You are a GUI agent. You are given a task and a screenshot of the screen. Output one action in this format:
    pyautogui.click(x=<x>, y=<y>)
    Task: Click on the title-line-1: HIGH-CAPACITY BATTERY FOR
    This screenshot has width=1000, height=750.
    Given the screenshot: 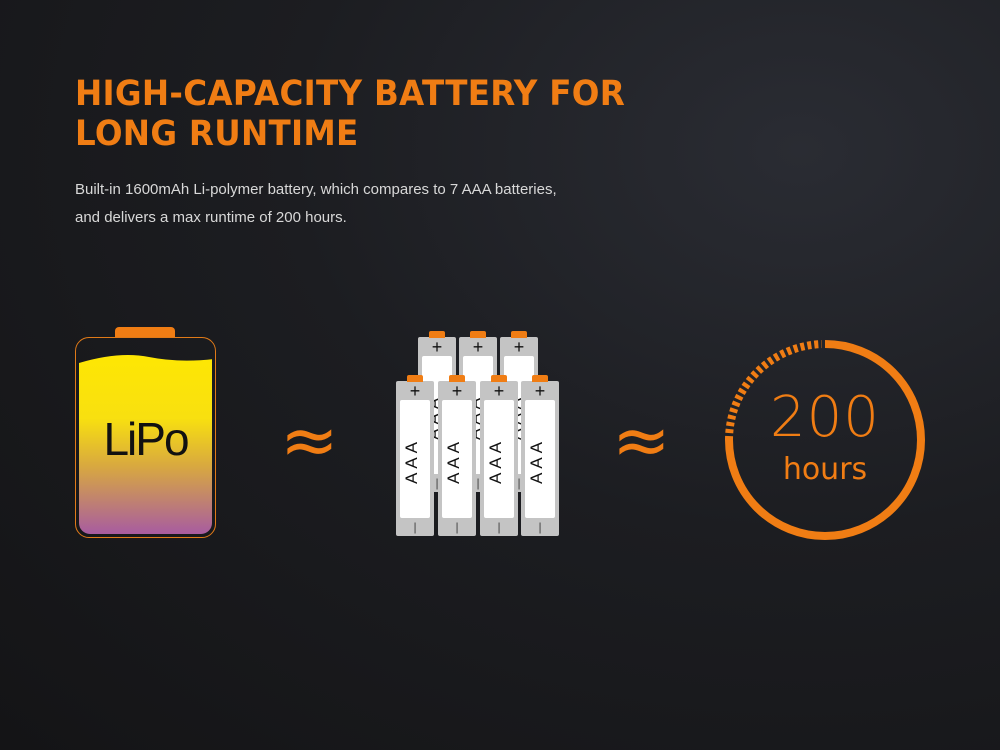 What is the action you would take?
    pyautogui.click(x=350, y=94)
    